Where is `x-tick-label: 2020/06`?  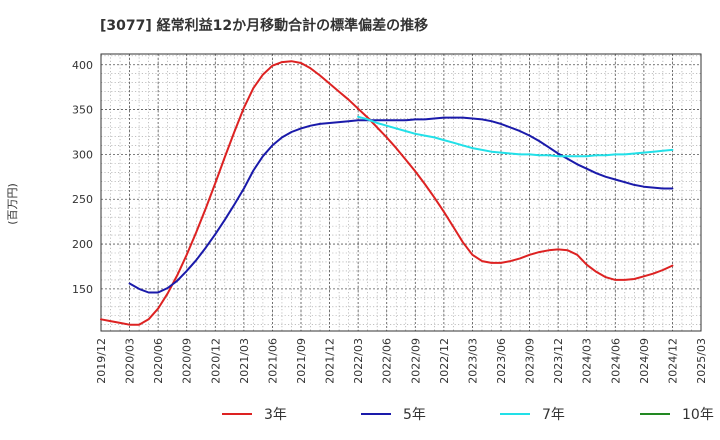 x-tick-label: 2020/06 is located at coordinates (158, 361).